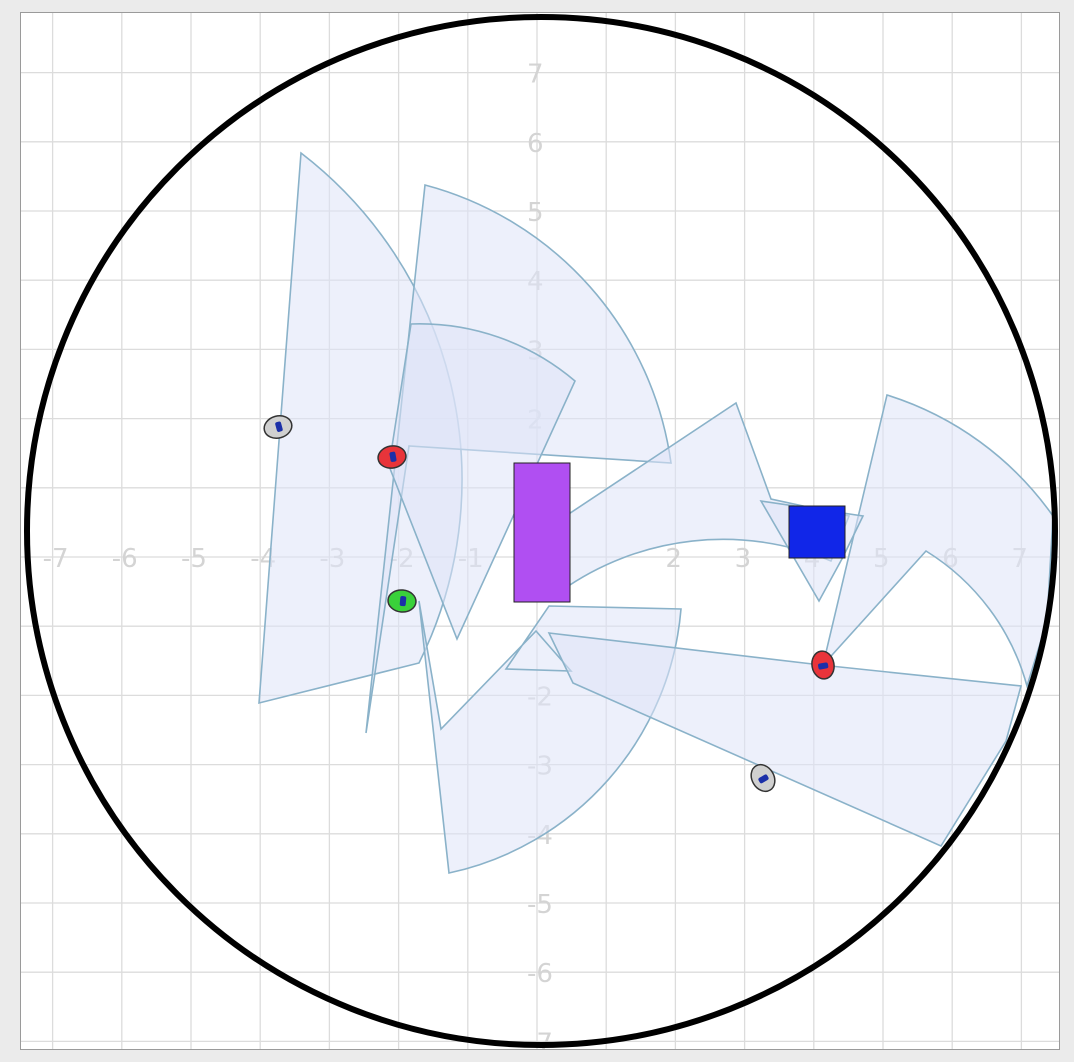  What do you see at coordinates (278, 427) in the screenshot?
I see `robot-gray-left` at bounding box center [278, 427].